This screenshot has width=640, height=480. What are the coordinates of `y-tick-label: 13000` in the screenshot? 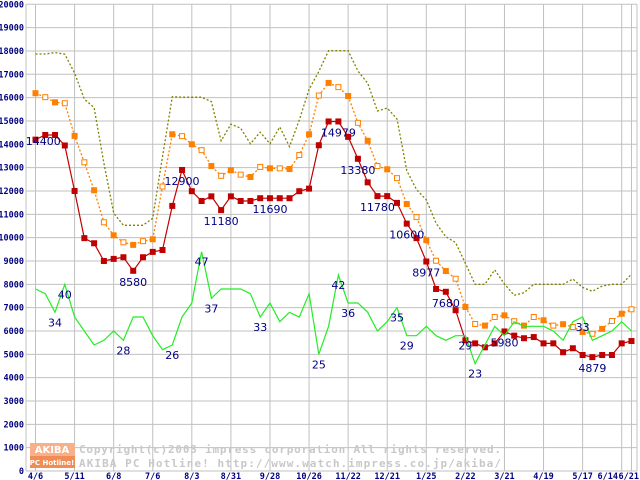 It's located at (12, 169).